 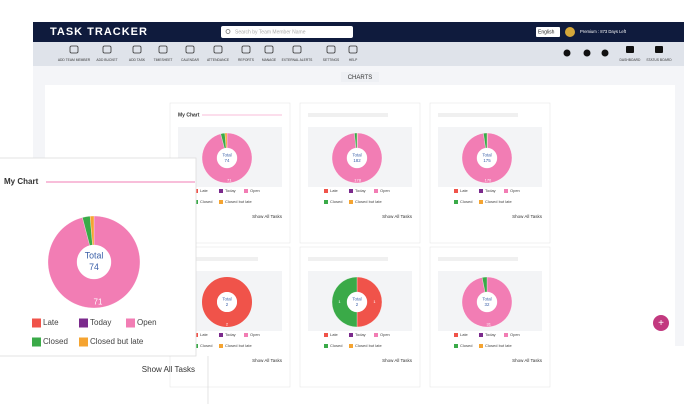 I want to click on card-title: My Chart, so click(x=21, y=181).